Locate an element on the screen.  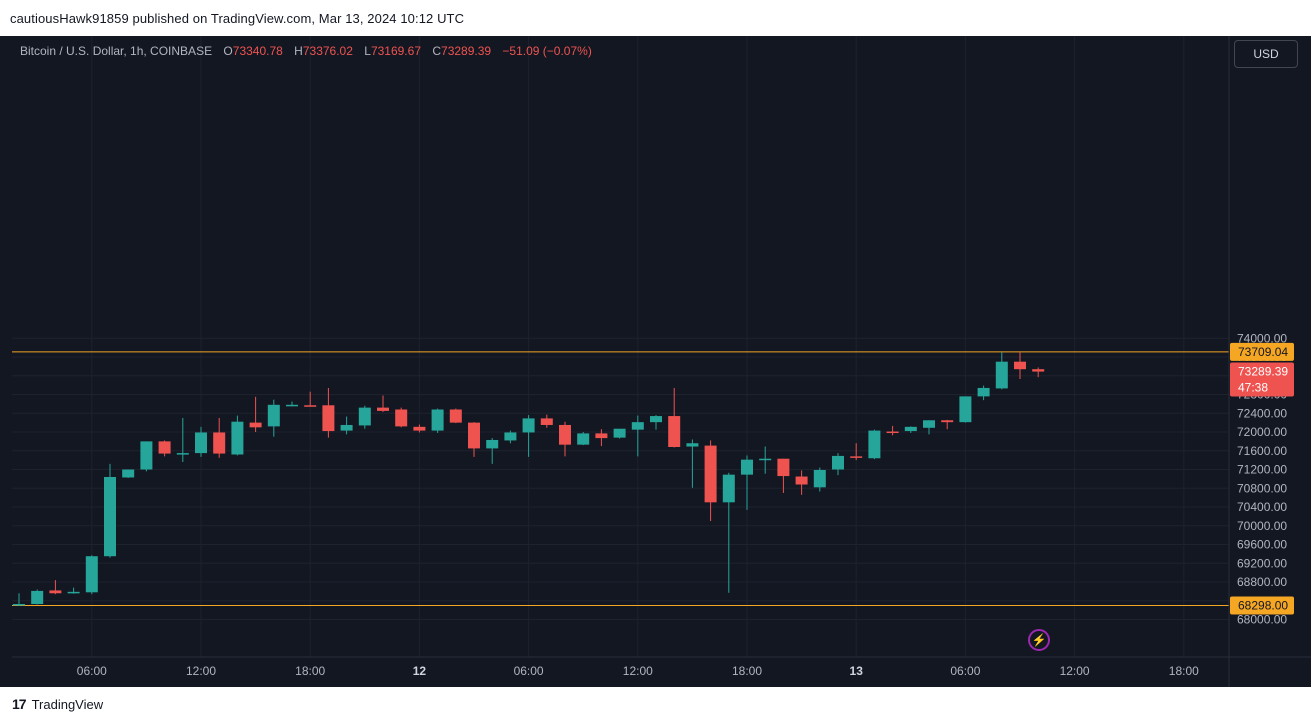
last-price-tag-bg is located at coordinates (1262, 379).